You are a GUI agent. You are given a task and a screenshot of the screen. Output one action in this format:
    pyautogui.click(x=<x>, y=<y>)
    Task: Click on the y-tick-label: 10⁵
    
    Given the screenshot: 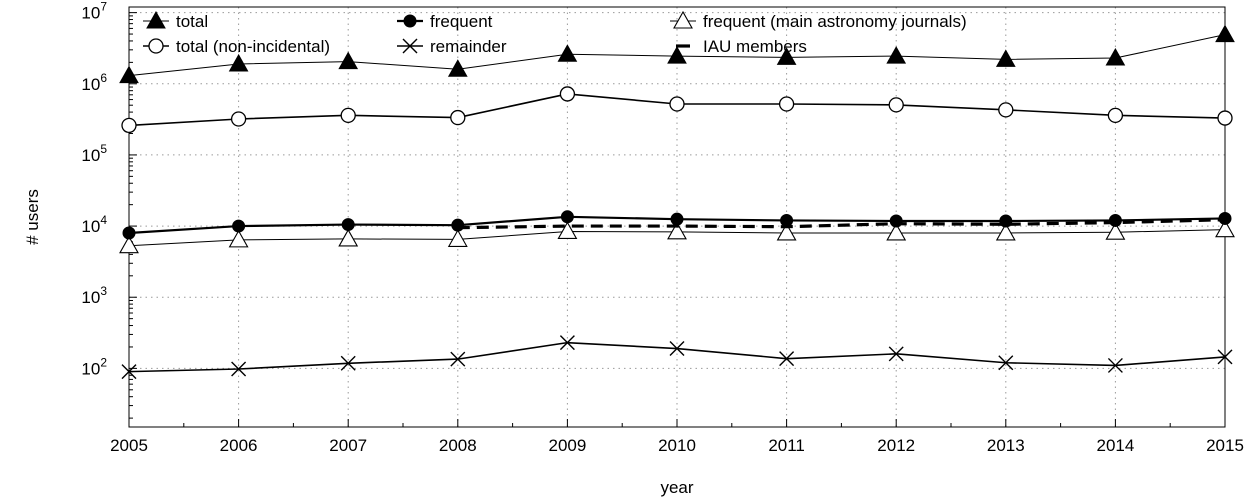 What is the action you would take?
    pyautogui.click(x=94, y=153)
    